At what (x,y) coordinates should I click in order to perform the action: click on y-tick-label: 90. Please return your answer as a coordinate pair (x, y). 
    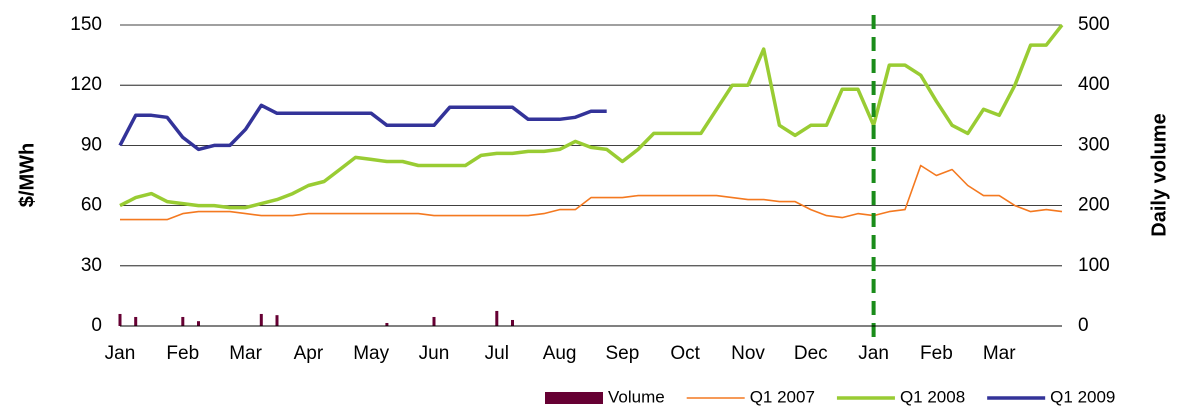
    Looking at the image, I should click on (91, 144).